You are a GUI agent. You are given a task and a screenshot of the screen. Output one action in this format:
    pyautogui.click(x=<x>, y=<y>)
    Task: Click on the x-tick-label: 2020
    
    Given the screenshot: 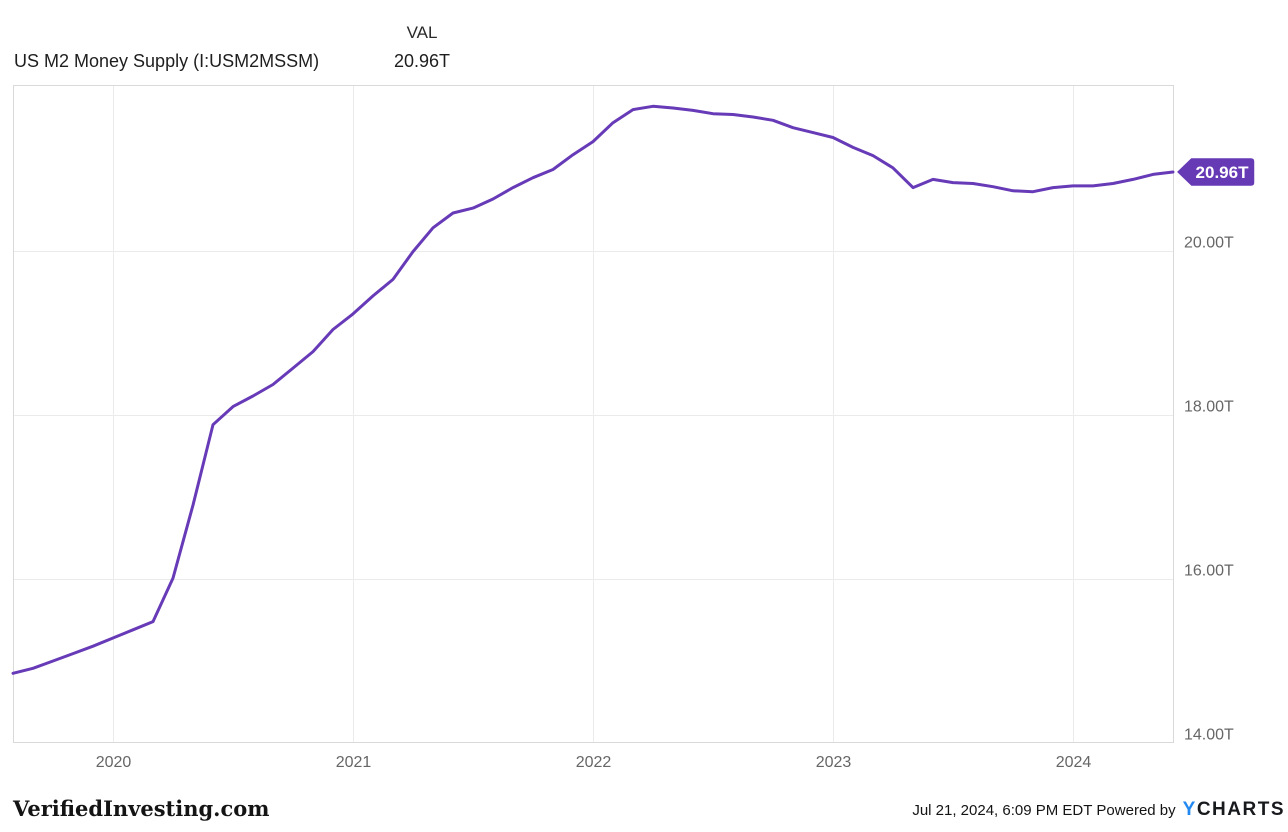 What is the action you would take?
    pyautogui.click(x=114, y=762)
    